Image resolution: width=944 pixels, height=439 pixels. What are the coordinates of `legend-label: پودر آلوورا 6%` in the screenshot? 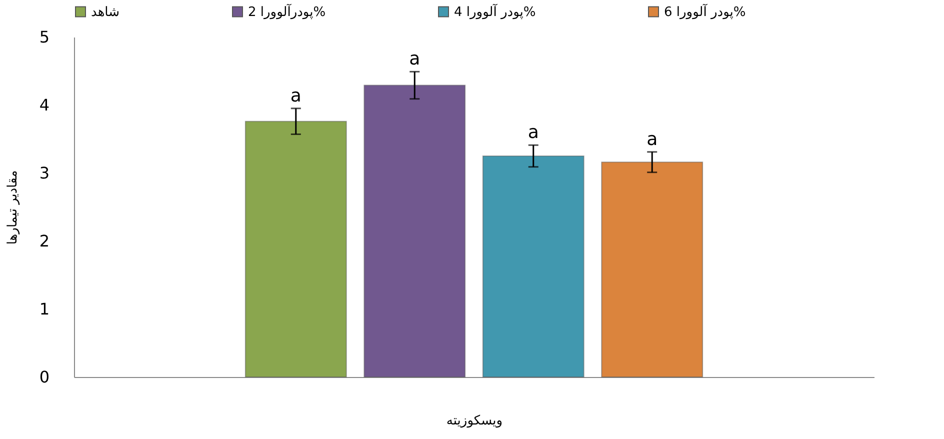 It's located at (705, 11).